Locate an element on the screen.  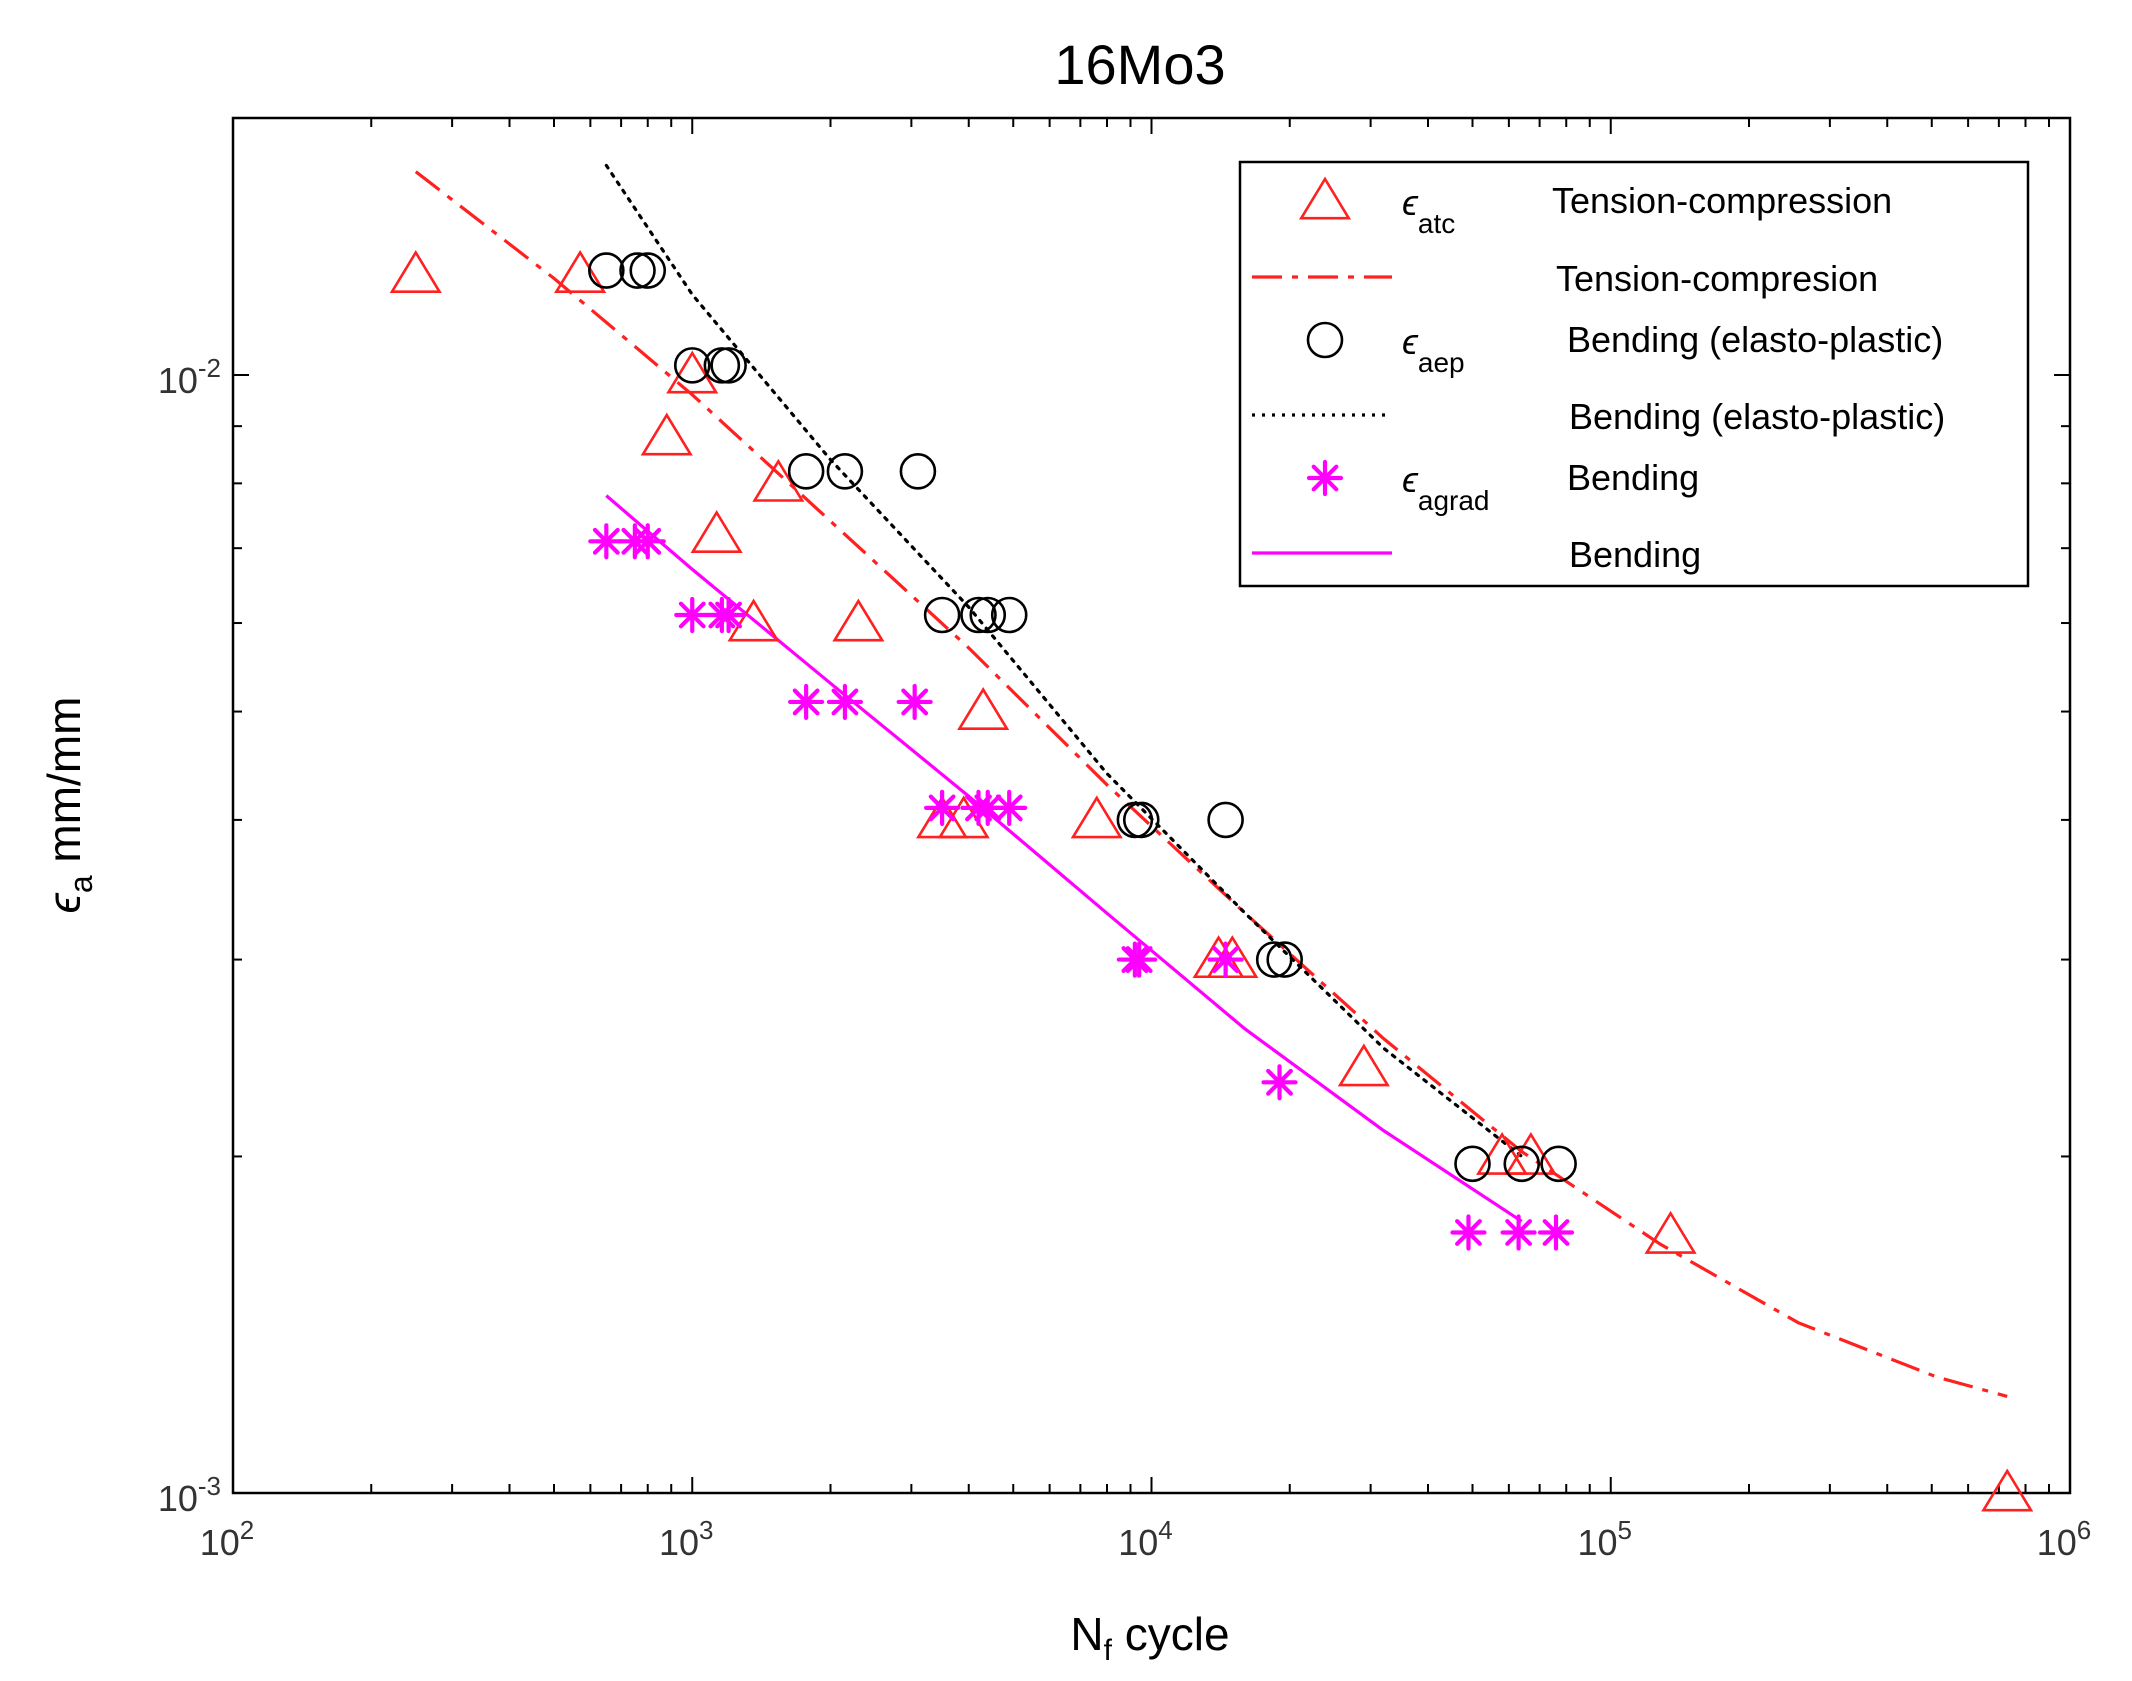
legend-label: Tension-compression is located at coordinates (1722, 200).